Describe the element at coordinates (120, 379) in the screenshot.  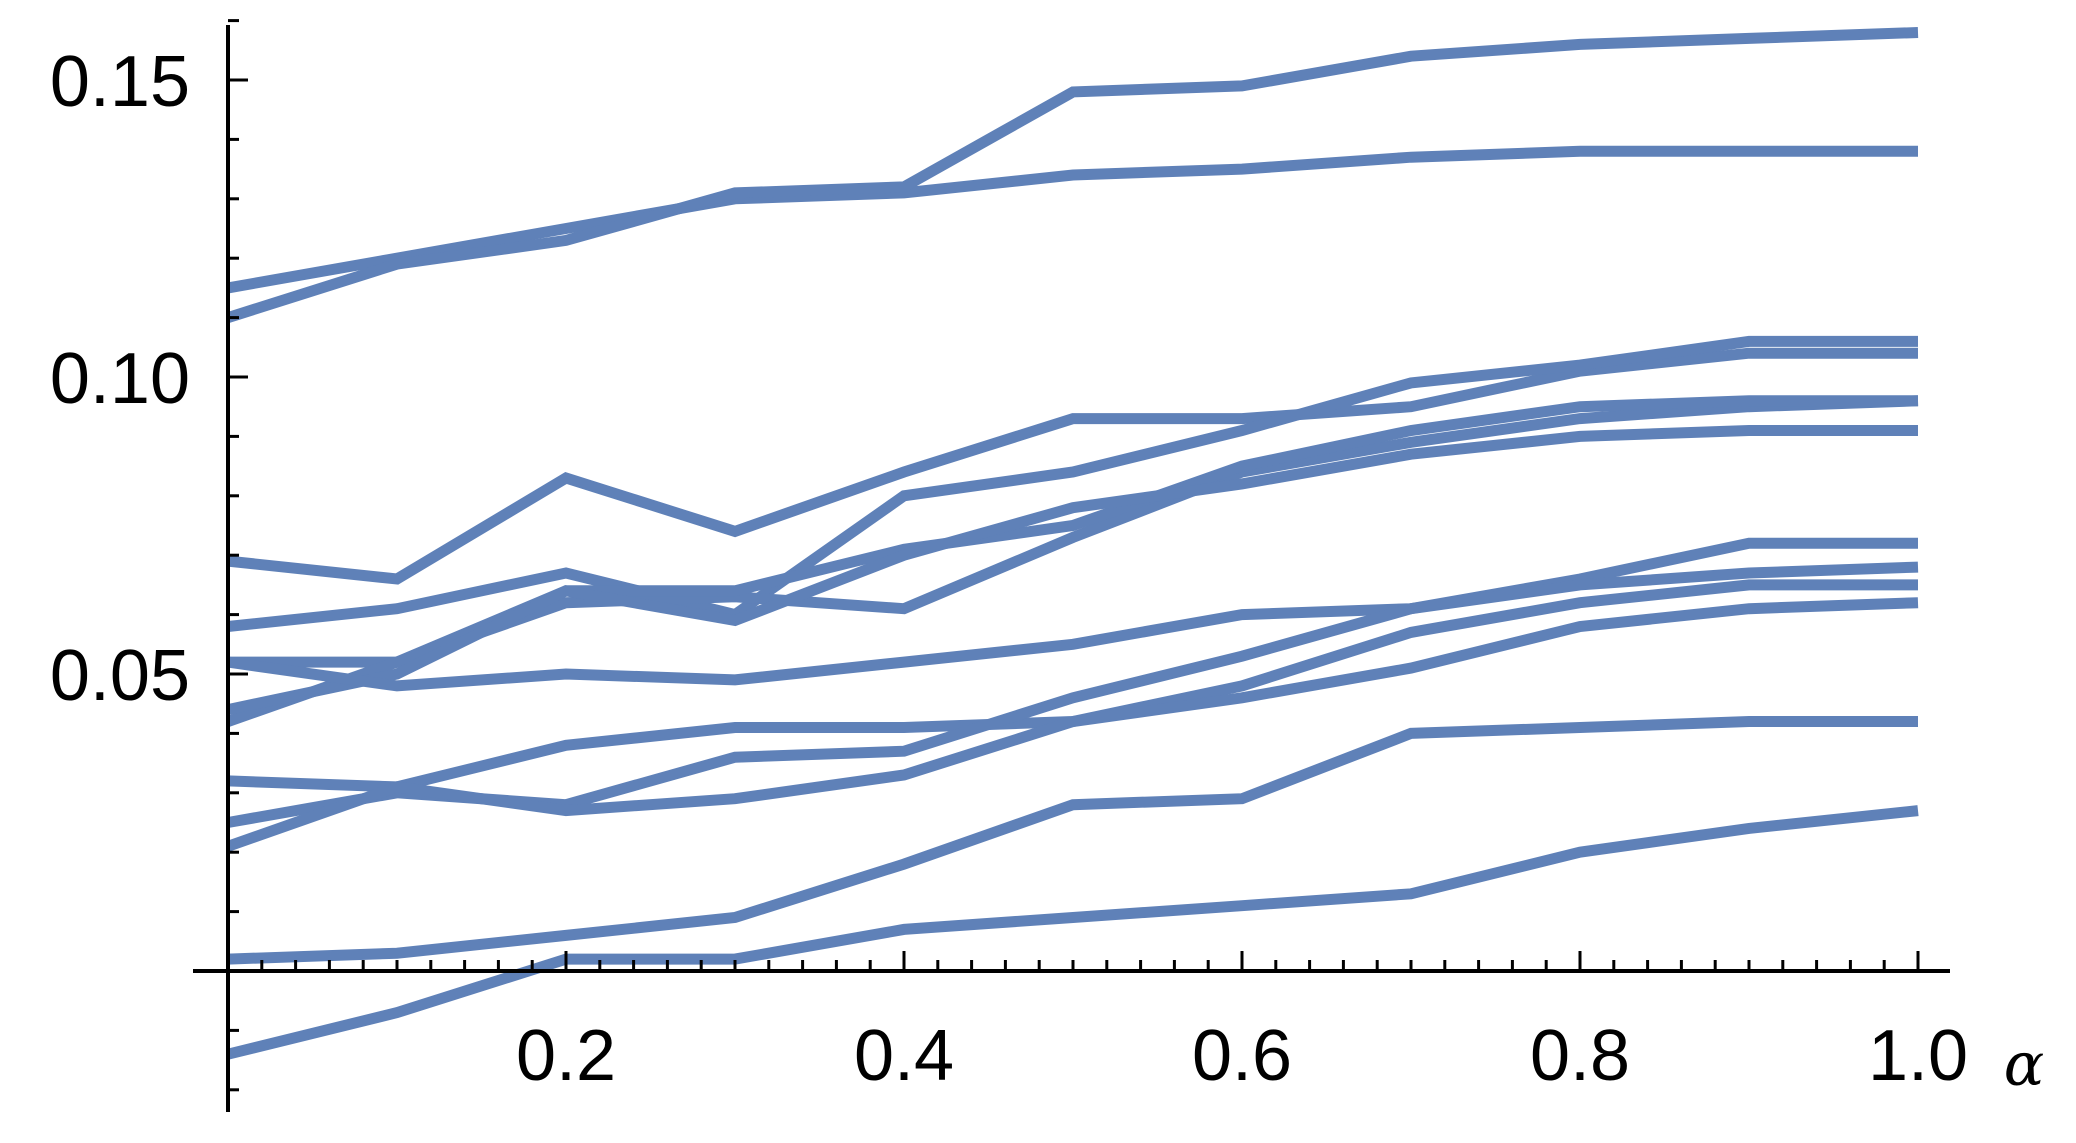
I see `y-tick-label: 0.10` at that location.